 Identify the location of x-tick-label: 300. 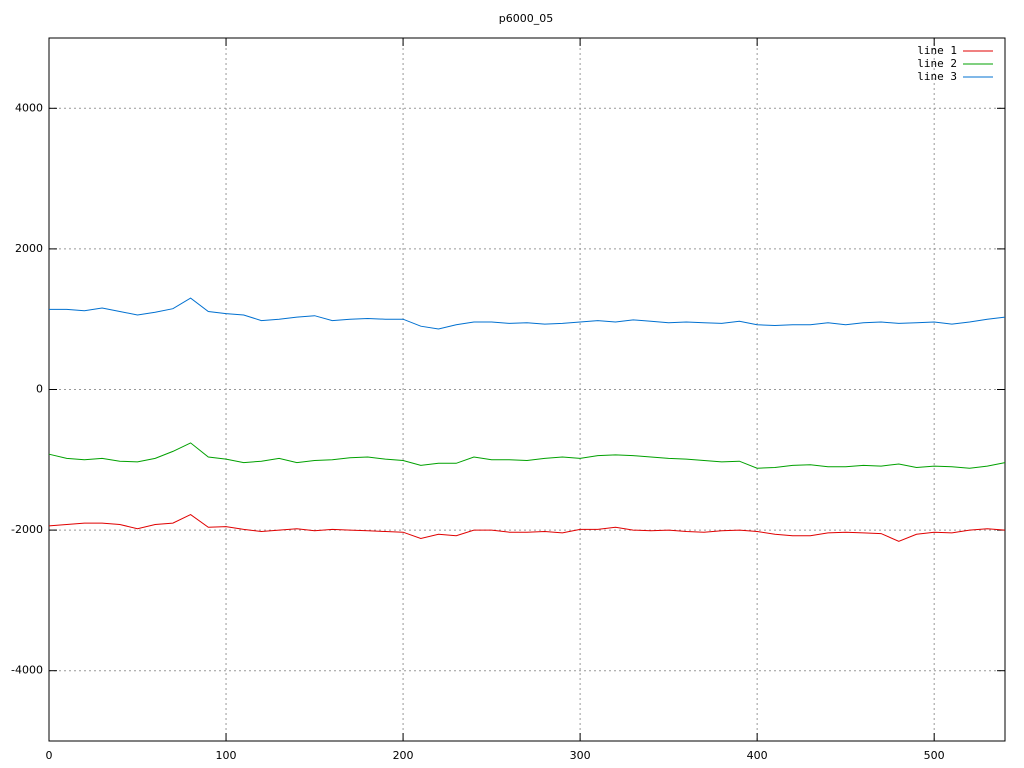
(580, 755).